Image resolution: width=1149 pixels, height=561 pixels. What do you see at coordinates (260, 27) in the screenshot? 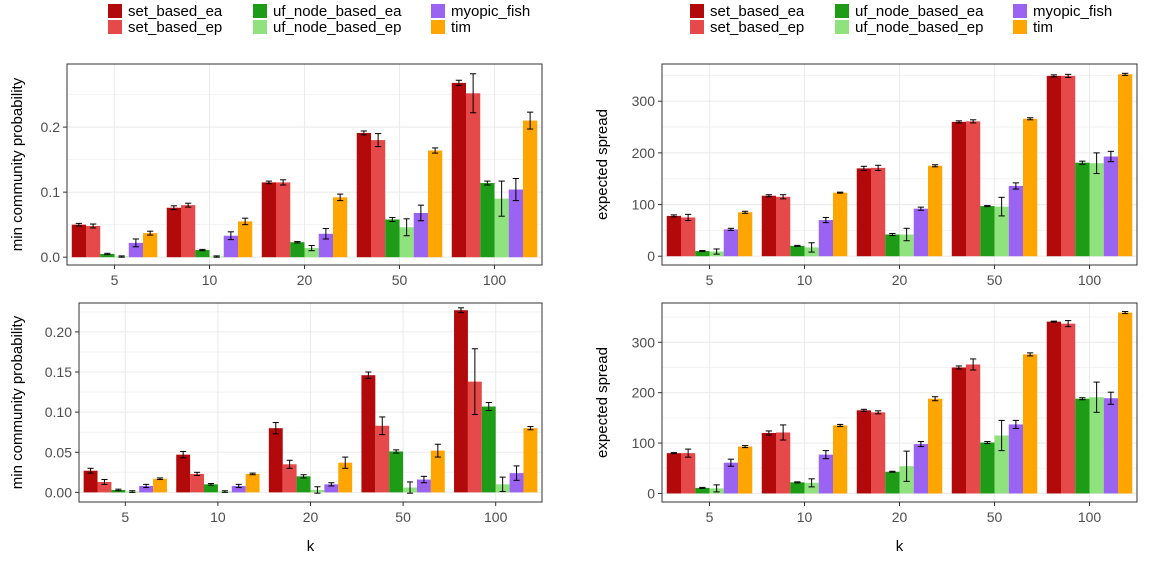
I see `legend-left-swatch-uf-node-based-ep` at bounding box center [260, 27].